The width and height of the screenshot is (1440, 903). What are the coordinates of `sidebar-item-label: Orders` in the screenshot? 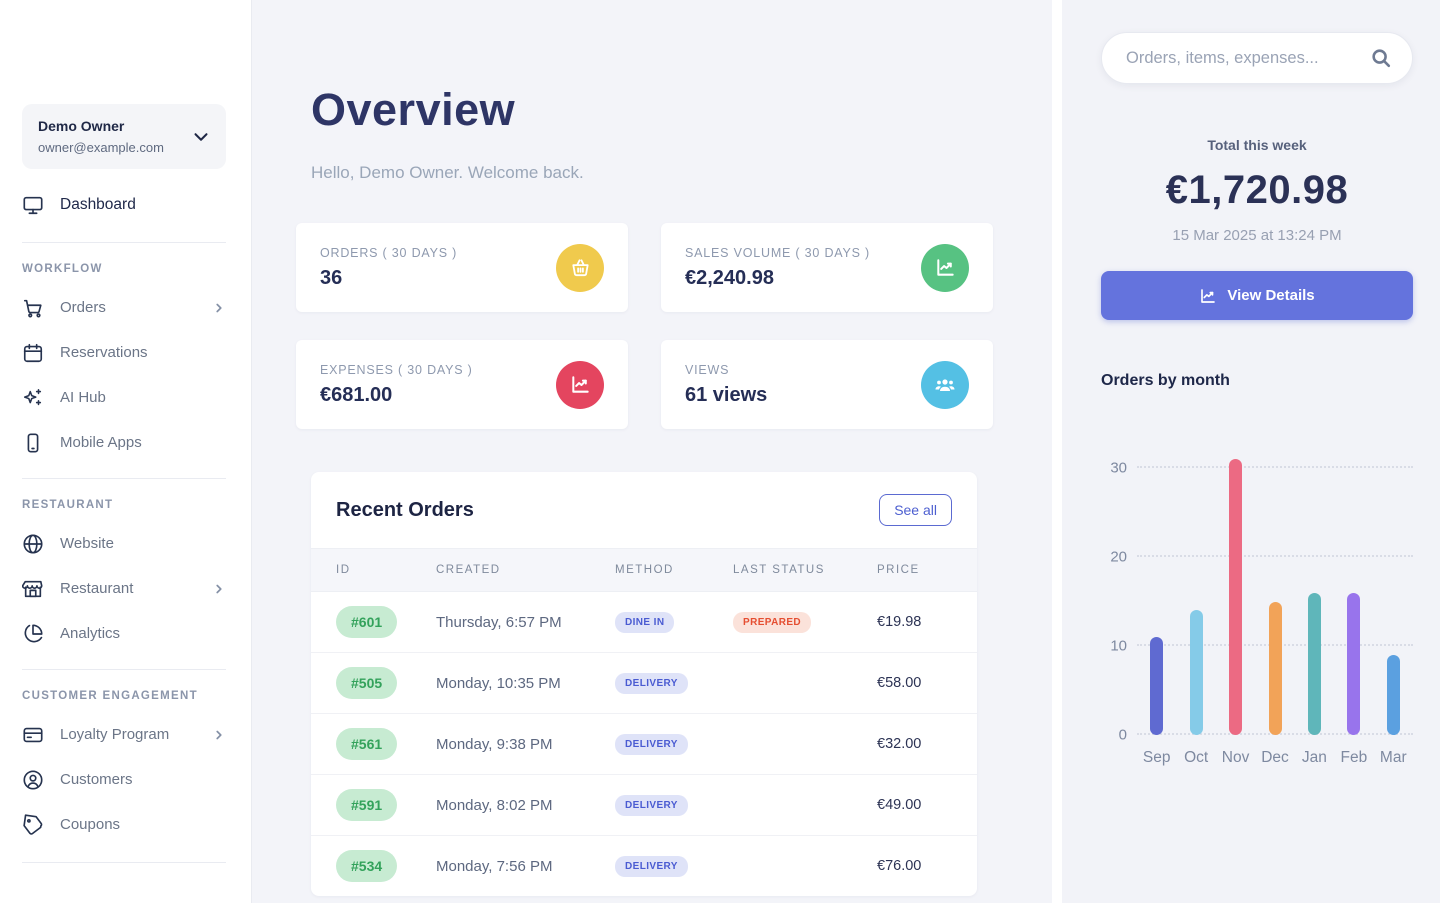 It's located at (83, 307).